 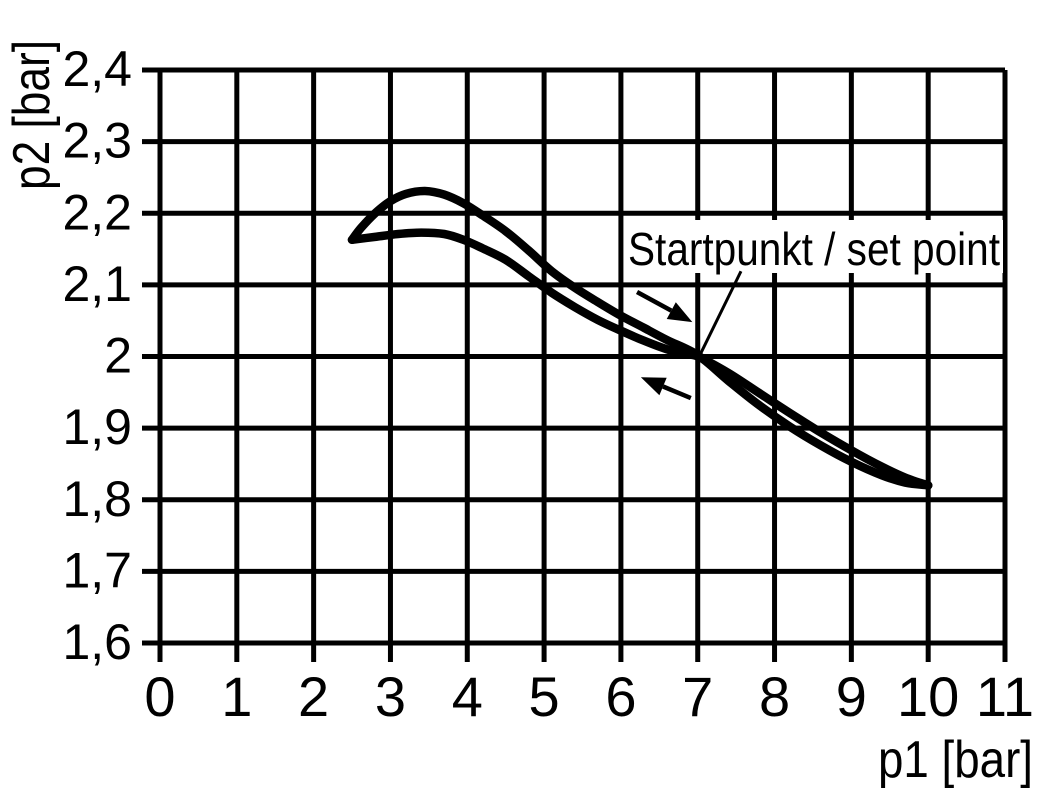 What do you see at coordinates (955, 760) in the screenshot?
I see `x-axis-label: p1 [bar]` at bounding box center [955, 760].